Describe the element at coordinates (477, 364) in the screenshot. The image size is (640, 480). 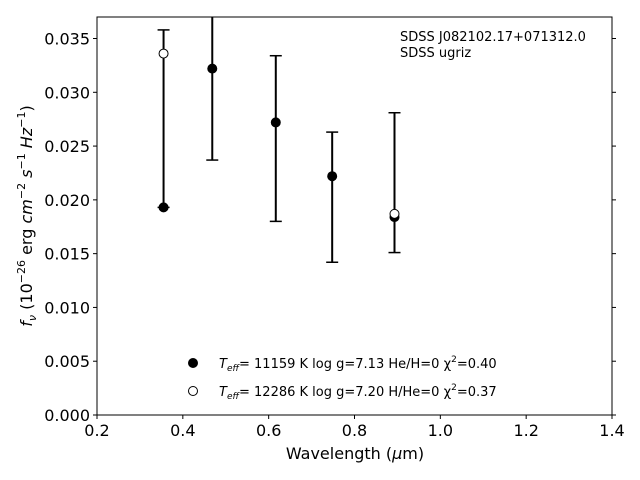
I see `legend1-end: =0.40` at that location.